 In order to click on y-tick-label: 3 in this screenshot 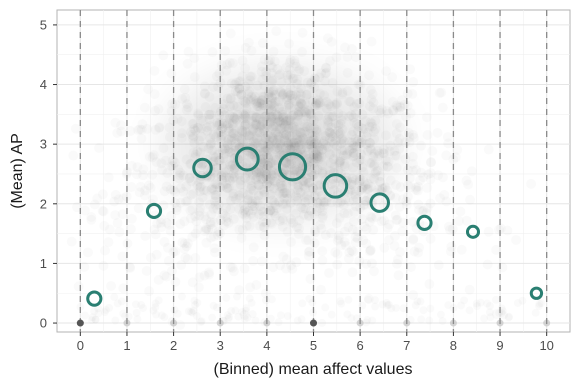, I will do `click(43, 144)`.